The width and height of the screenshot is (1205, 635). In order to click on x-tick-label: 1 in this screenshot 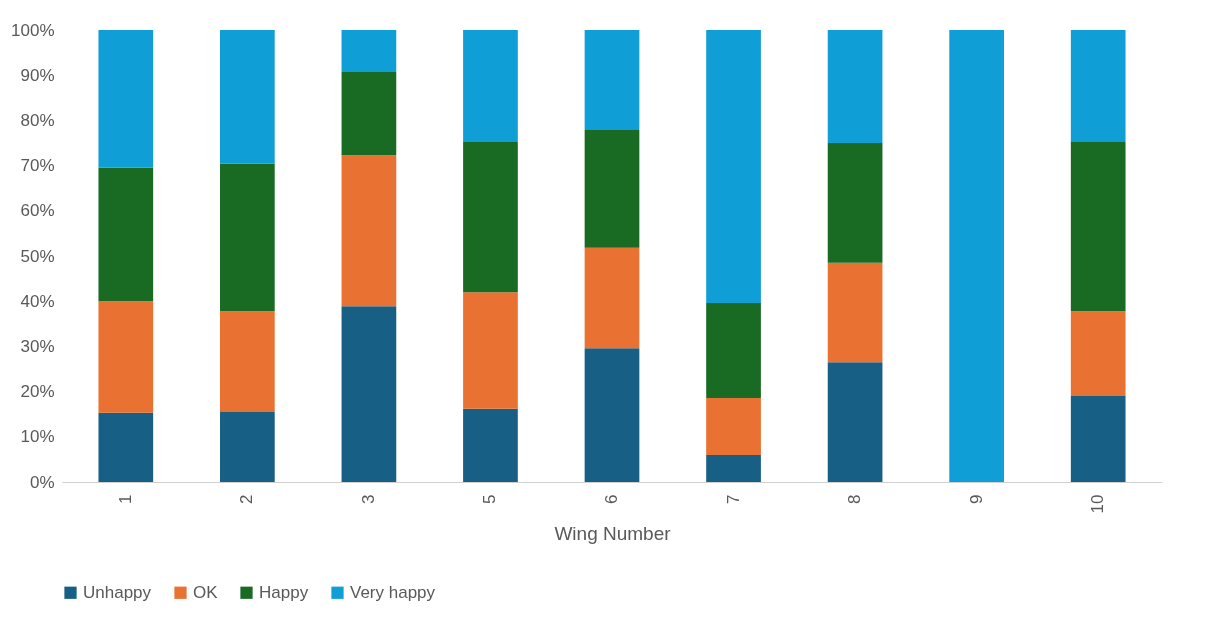, I will do `click(125, 499)`.